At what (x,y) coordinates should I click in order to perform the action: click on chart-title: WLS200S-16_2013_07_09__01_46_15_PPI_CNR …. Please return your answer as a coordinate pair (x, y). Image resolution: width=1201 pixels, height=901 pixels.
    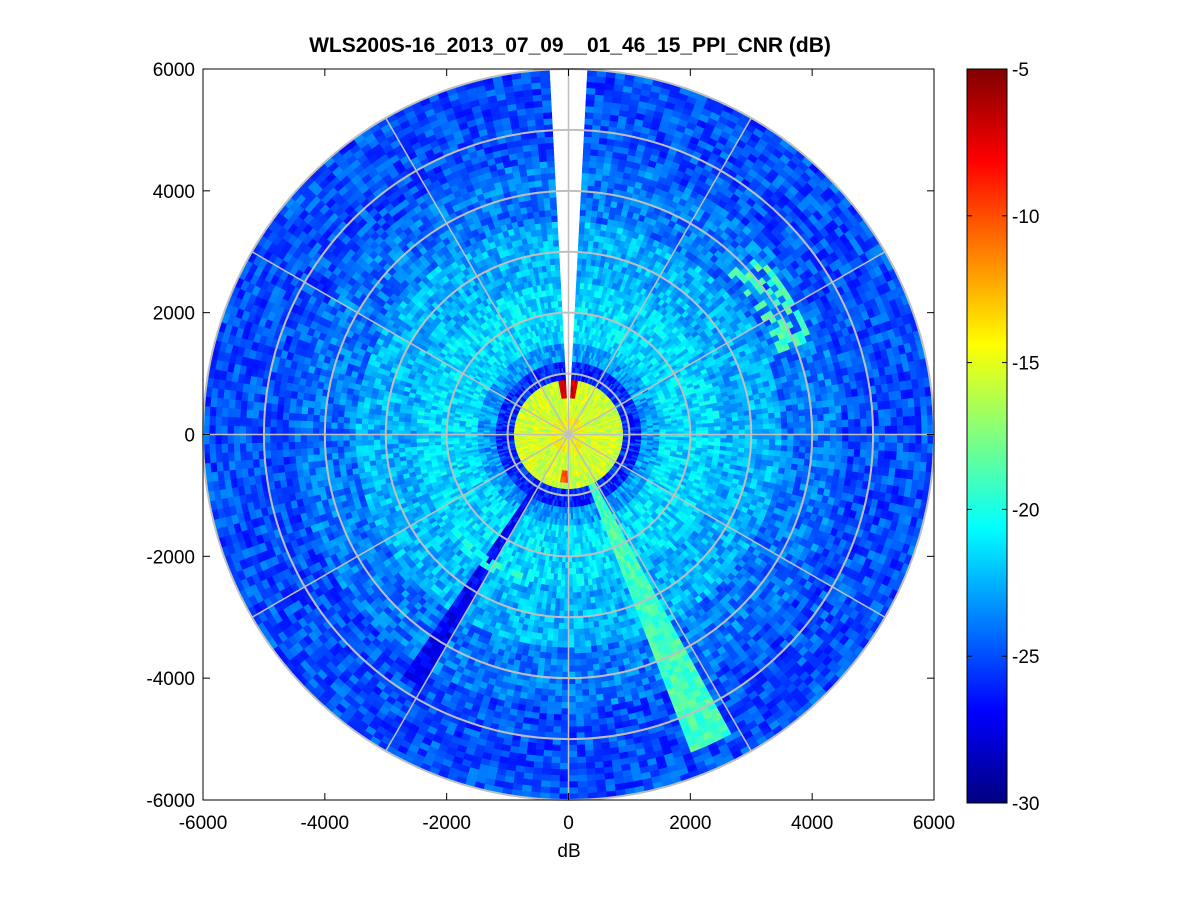
    Looking at the image, I should click on (570, 45).